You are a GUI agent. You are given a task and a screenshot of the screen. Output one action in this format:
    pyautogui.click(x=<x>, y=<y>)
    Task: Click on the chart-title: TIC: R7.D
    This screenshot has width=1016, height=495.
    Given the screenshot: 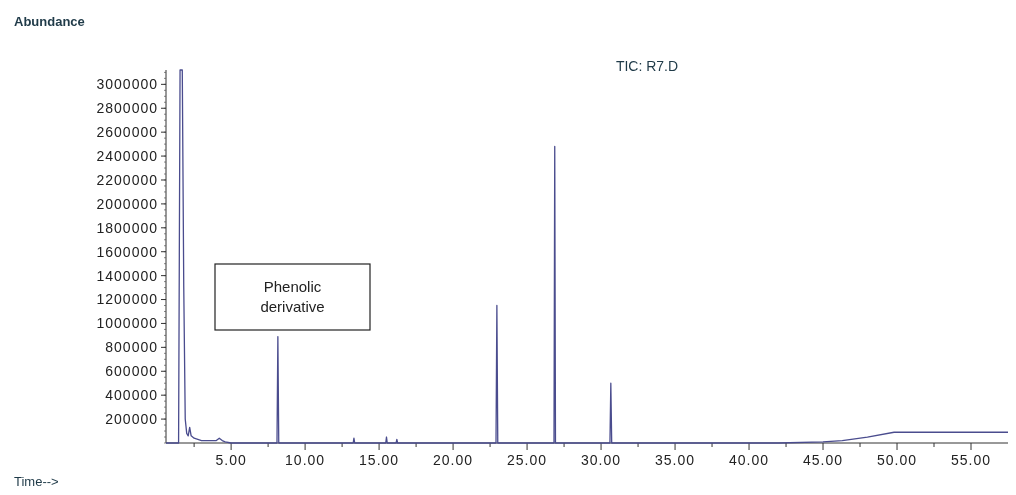 What is the action you would take?
    pyautogui.click(x=647, y=66)
    